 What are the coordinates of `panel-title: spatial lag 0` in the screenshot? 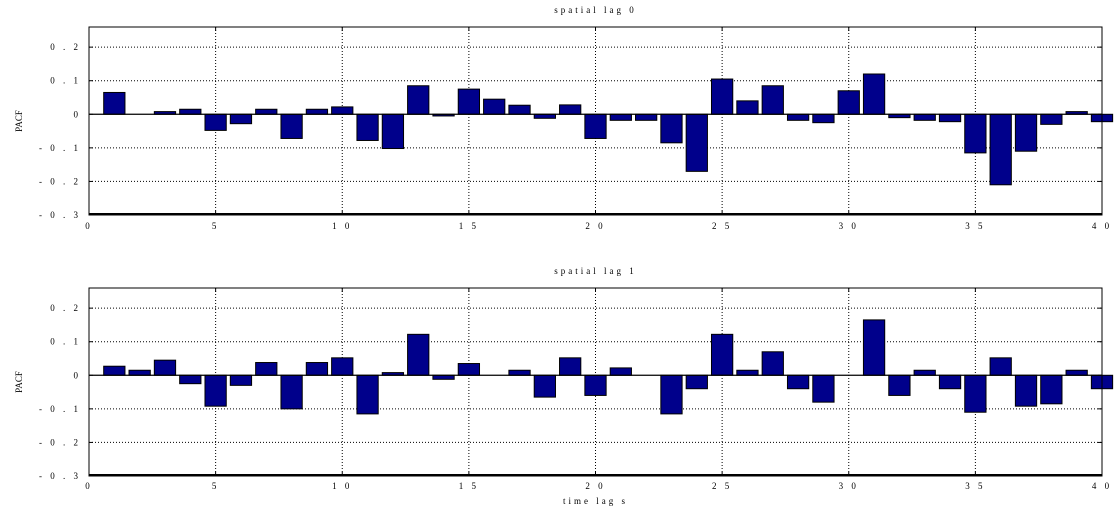 It's located at (595, 10).